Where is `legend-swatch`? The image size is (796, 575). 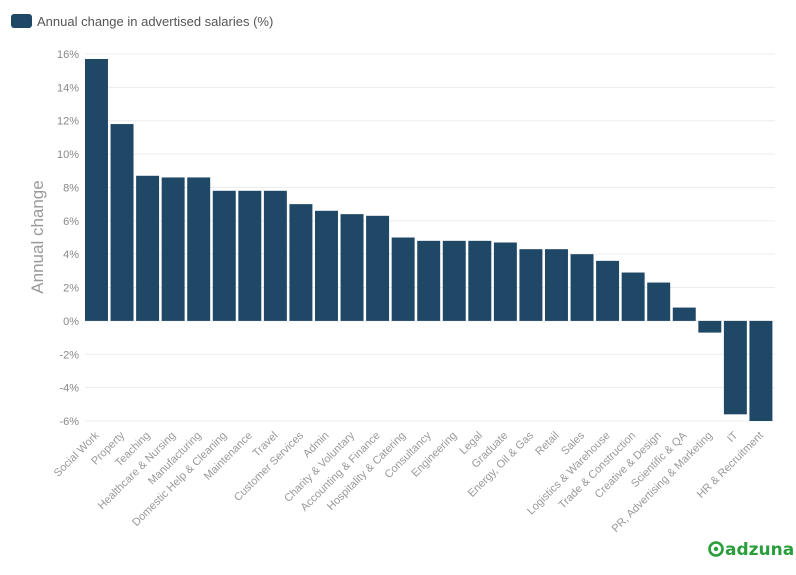 legend-swatch is located at coordinates (21, 21).